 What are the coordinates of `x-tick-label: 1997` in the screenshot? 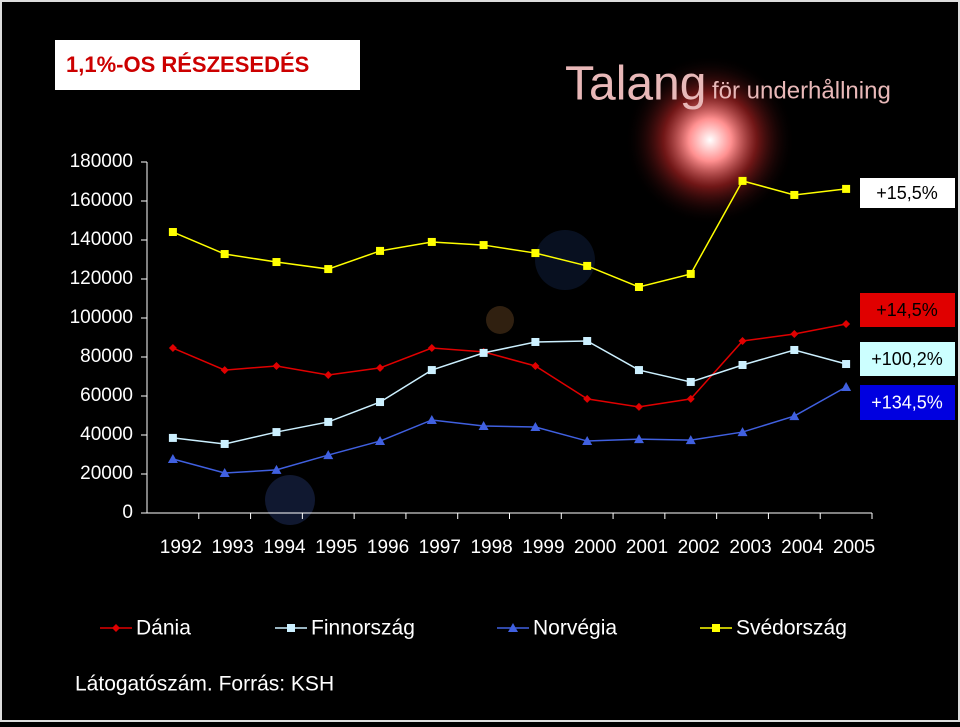 It's located at (440, 547).